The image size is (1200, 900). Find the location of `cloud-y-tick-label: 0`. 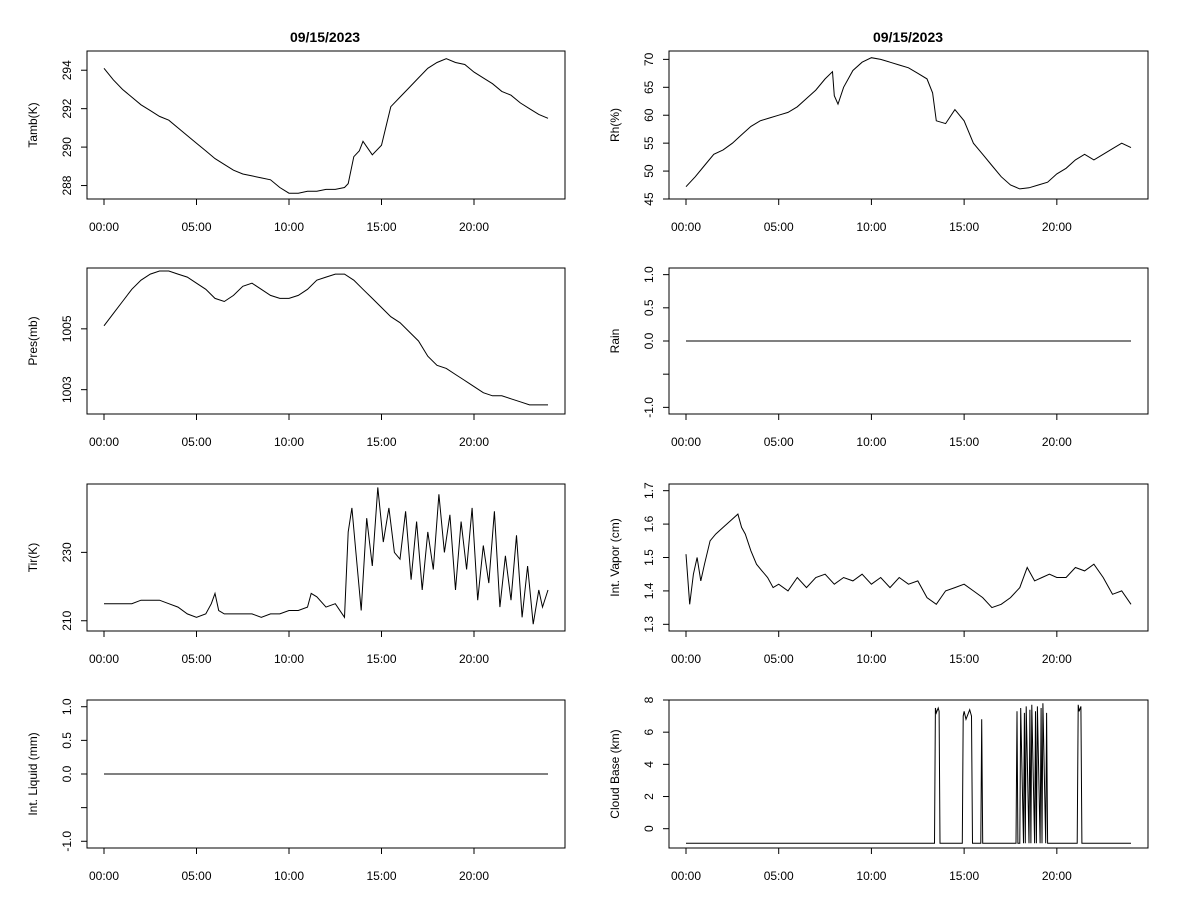

cloud-y-tick-label: 0 is located at coordinates (649, 828).